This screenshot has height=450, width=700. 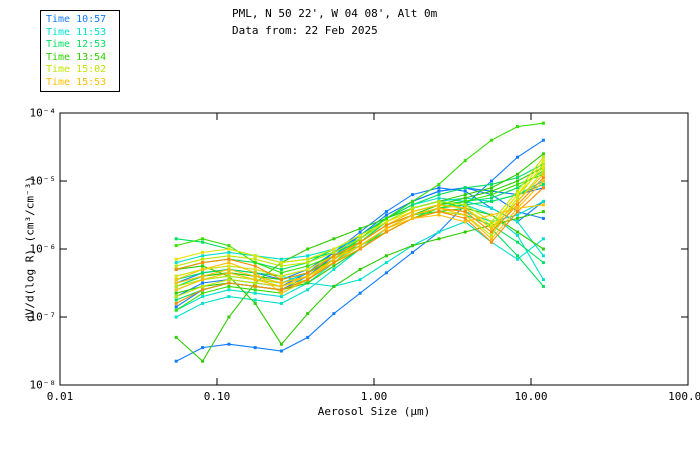 I want to click on y-axis-title: dV/d(log R) (cm³/cm⁻³), so click(x=30, y=249).